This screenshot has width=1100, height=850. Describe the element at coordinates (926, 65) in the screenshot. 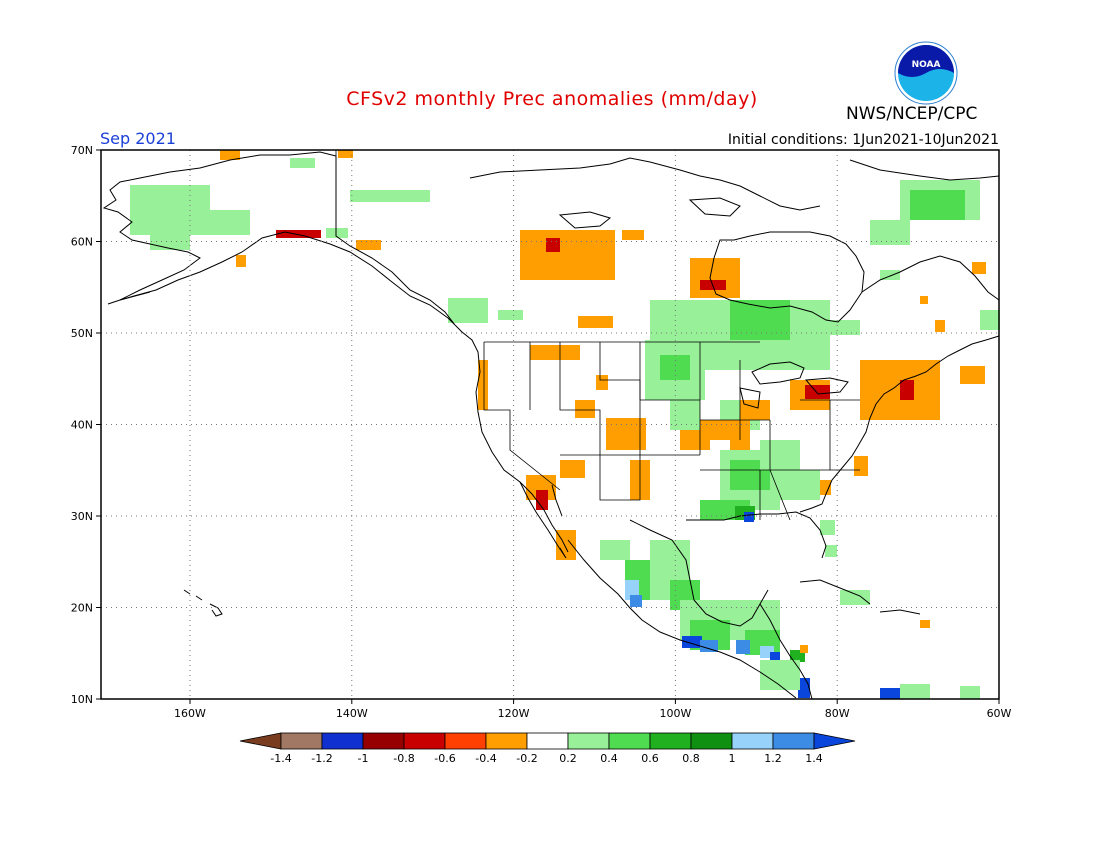

I see `svg-text: NOAA` at that location.